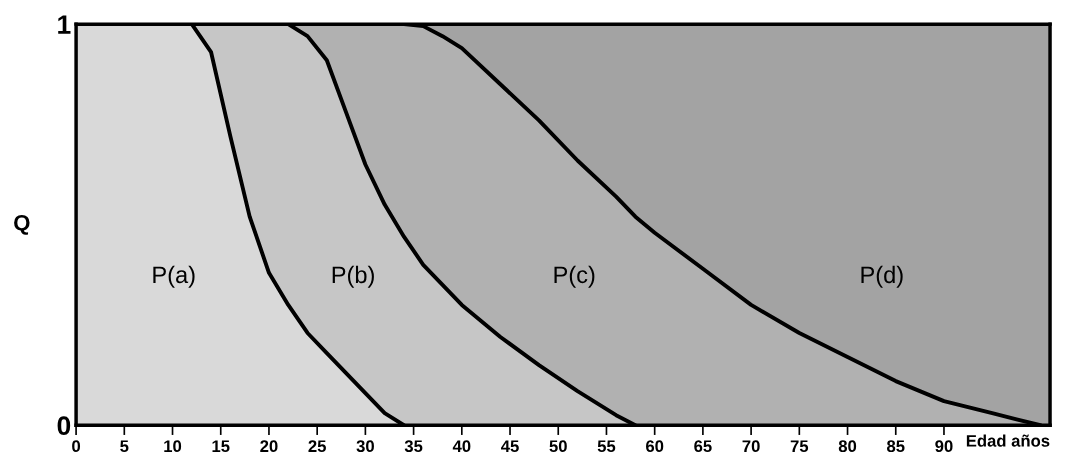 The height and width of the screenshot is (473, 1087). What do you see at coordinates (751, 446) in the screenshot?
I see `x-tick-label: 70` at bounding box center [751, 446].